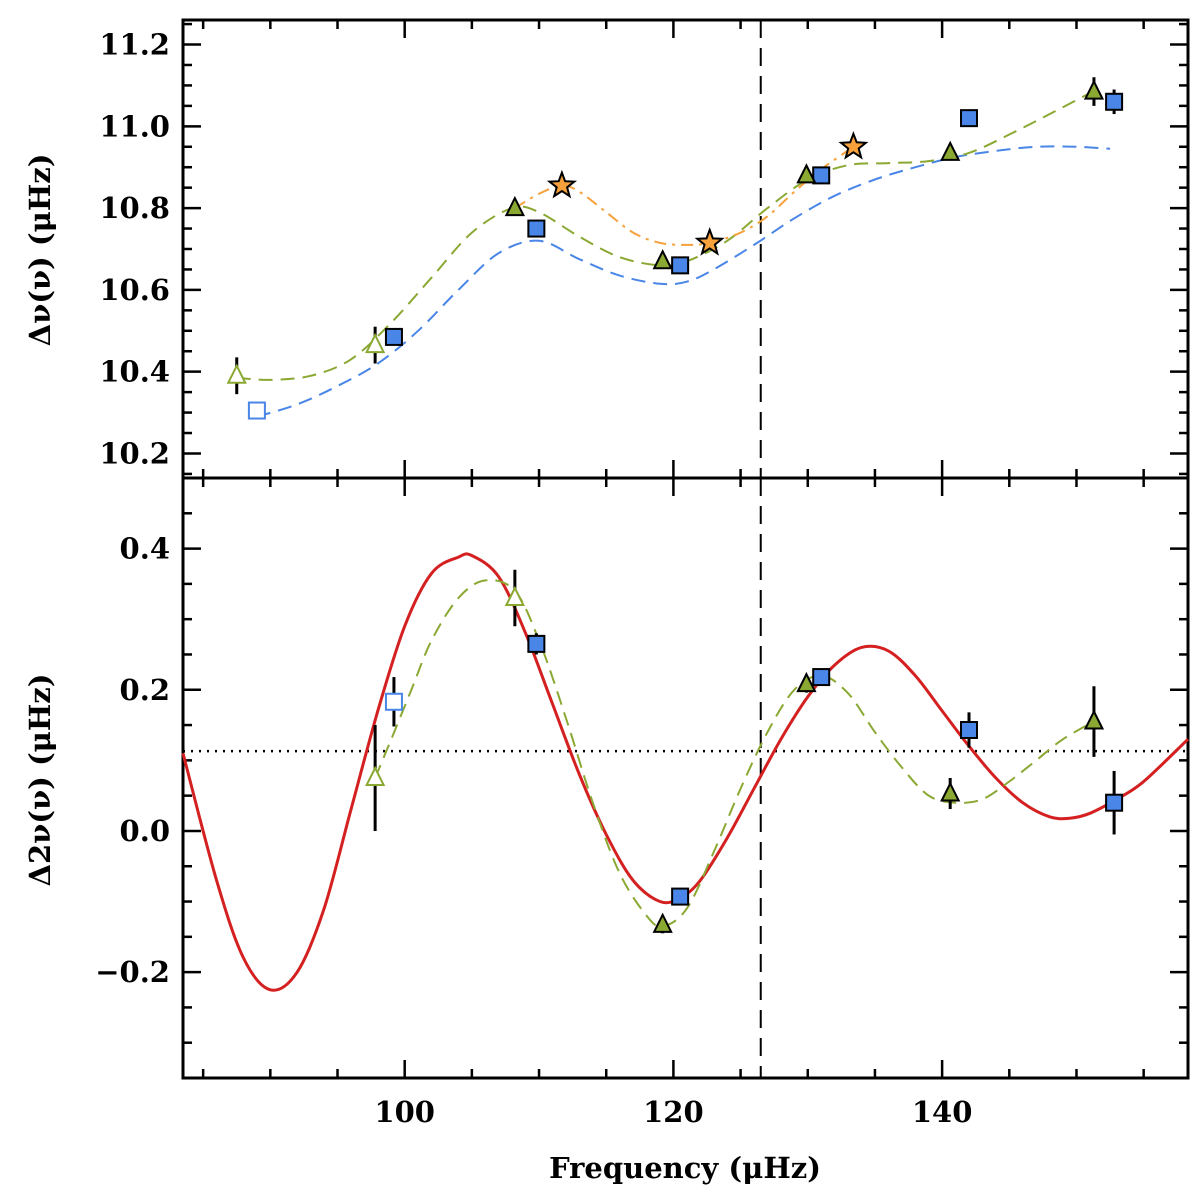  I want to click on bottom-y-tick-label: 0.4, so click(145, 549).